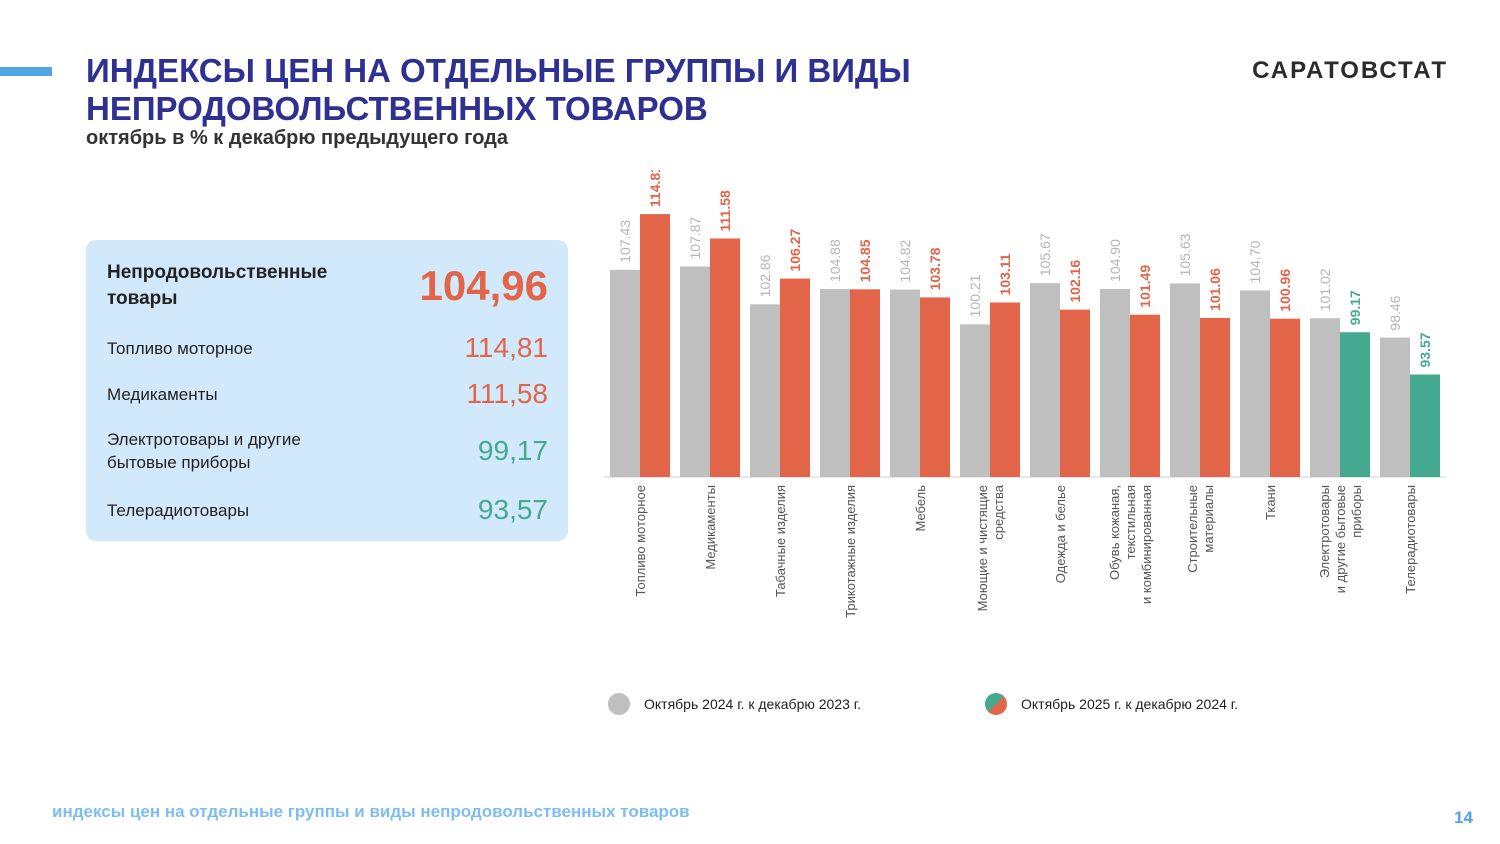 This screenshot has width=1500, height=844. What do you see at coordinates (1005, 274) in the screenshot?
I see `data-label: 103.11` at bounding box center [1005, 274].